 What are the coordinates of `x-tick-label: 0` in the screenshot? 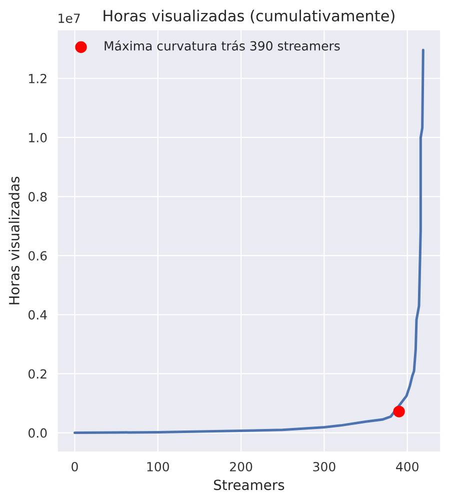 It's located at (75, 467).